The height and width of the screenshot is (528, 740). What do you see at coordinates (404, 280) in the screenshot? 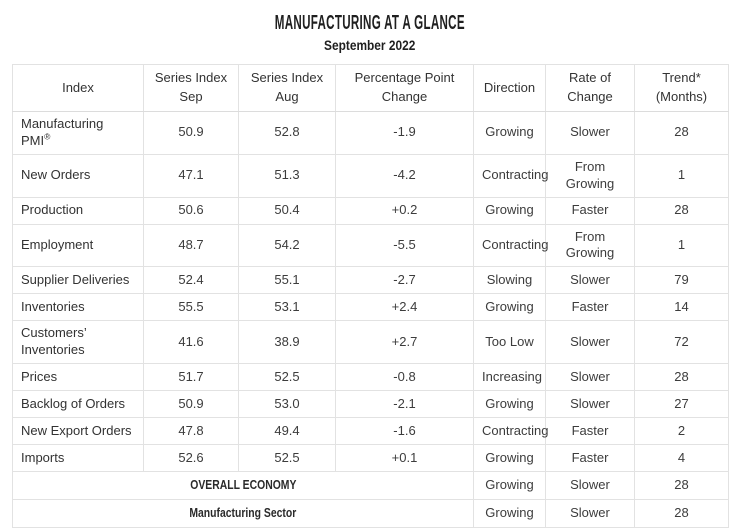
I see `cell-percentage-point-change: -2.7` at bounding box center [404, 280].